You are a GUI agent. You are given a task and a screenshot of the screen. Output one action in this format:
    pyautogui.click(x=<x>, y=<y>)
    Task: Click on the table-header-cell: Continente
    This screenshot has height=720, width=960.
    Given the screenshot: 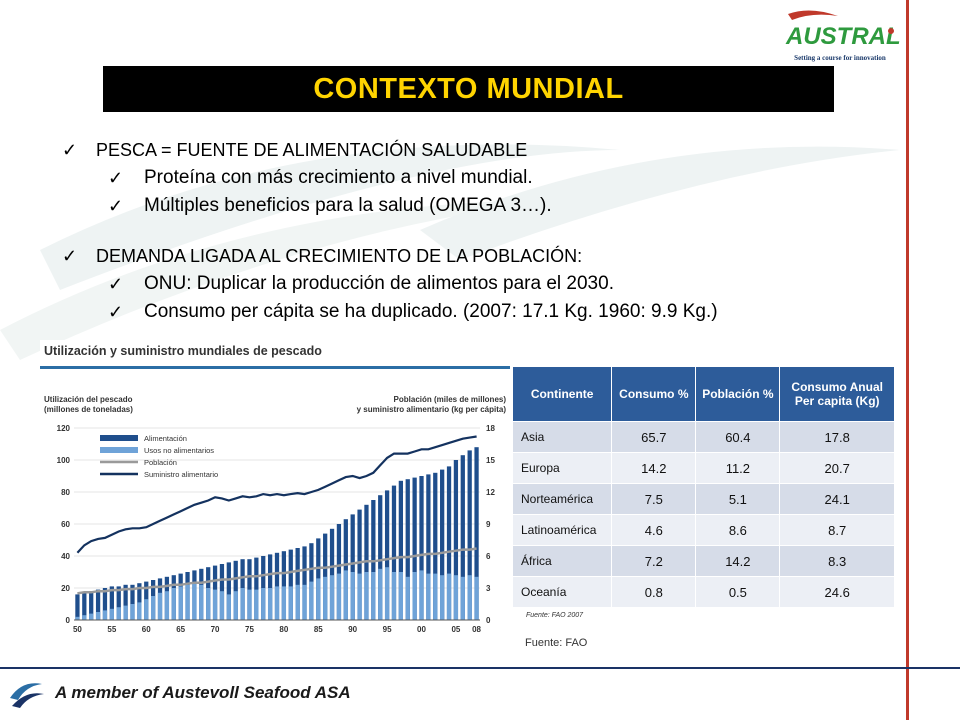 What is the action you would take?
    pyautogui.click(x=562, y=394)
    